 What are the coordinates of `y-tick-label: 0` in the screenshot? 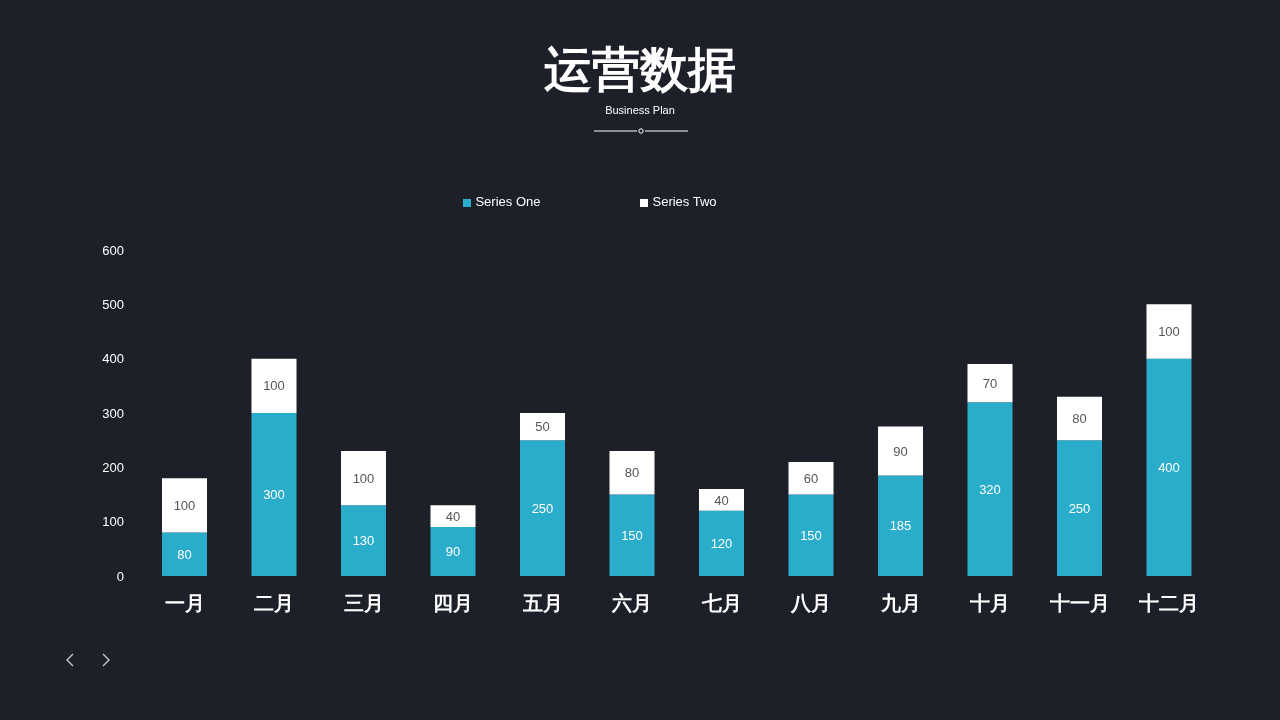 It's located at (120, 576).